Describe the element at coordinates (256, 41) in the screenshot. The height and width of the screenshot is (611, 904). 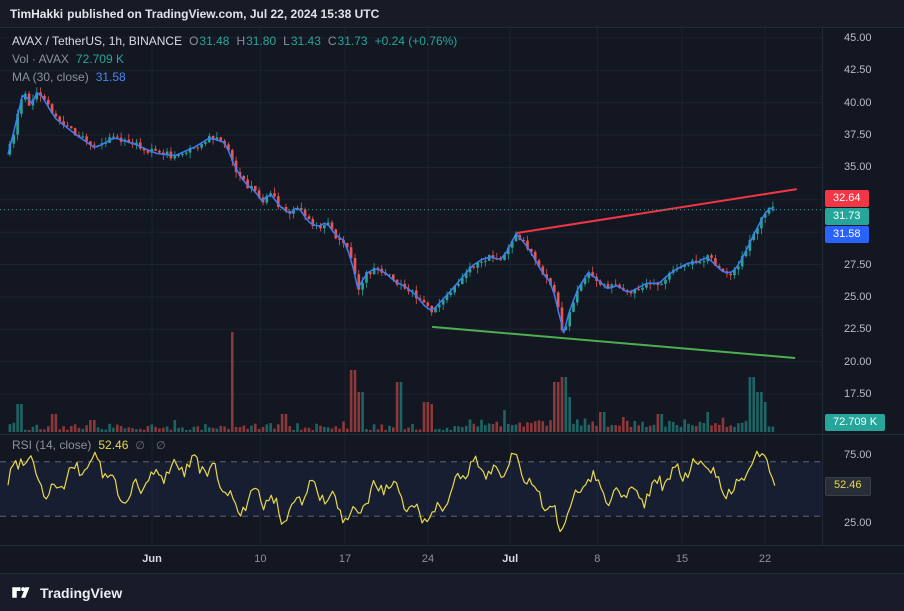
I see `ohlc-high: H 31.80` at that location.